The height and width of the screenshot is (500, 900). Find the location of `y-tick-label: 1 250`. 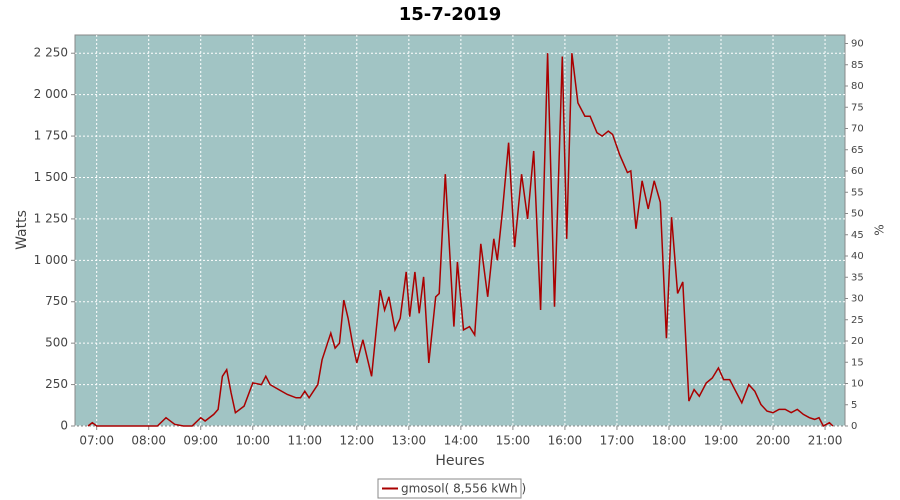

y-tick-label: 1 250 is located at coordinates (51, 218).